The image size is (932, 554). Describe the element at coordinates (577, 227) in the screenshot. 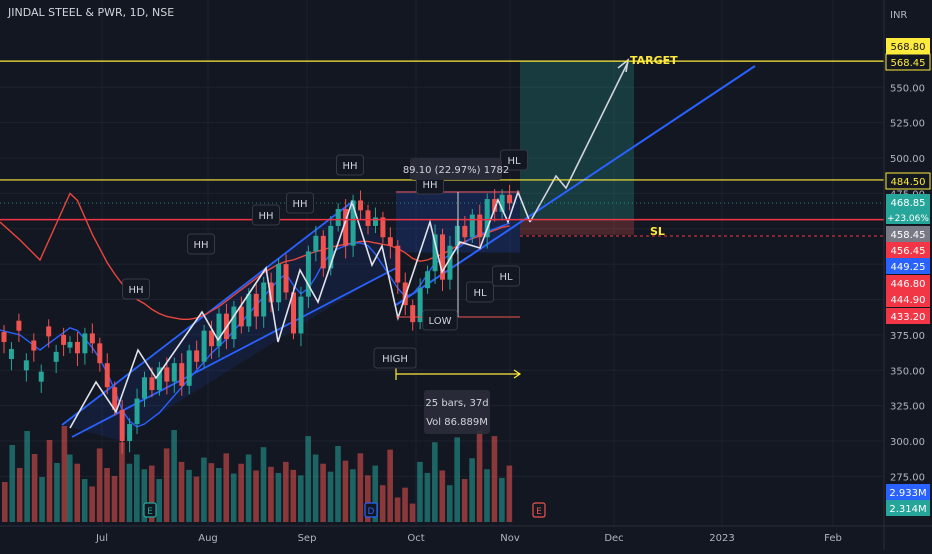

I see `stop-zone` at that location.